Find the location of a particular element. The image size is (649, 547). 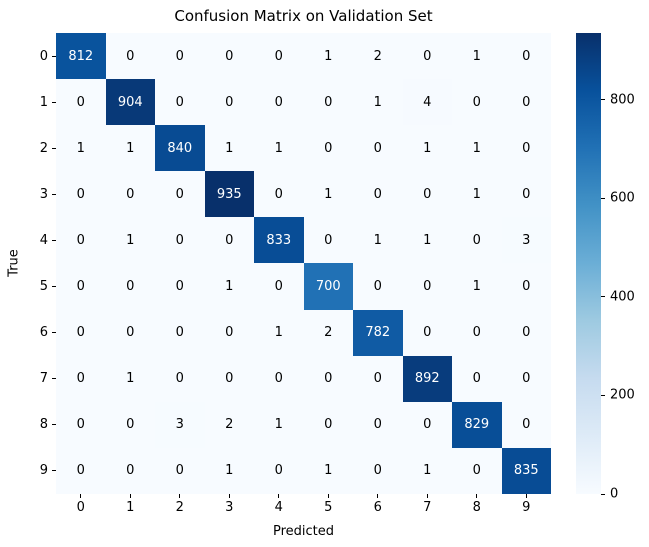

y-tick: 1 is located at coordinates (28, 102).